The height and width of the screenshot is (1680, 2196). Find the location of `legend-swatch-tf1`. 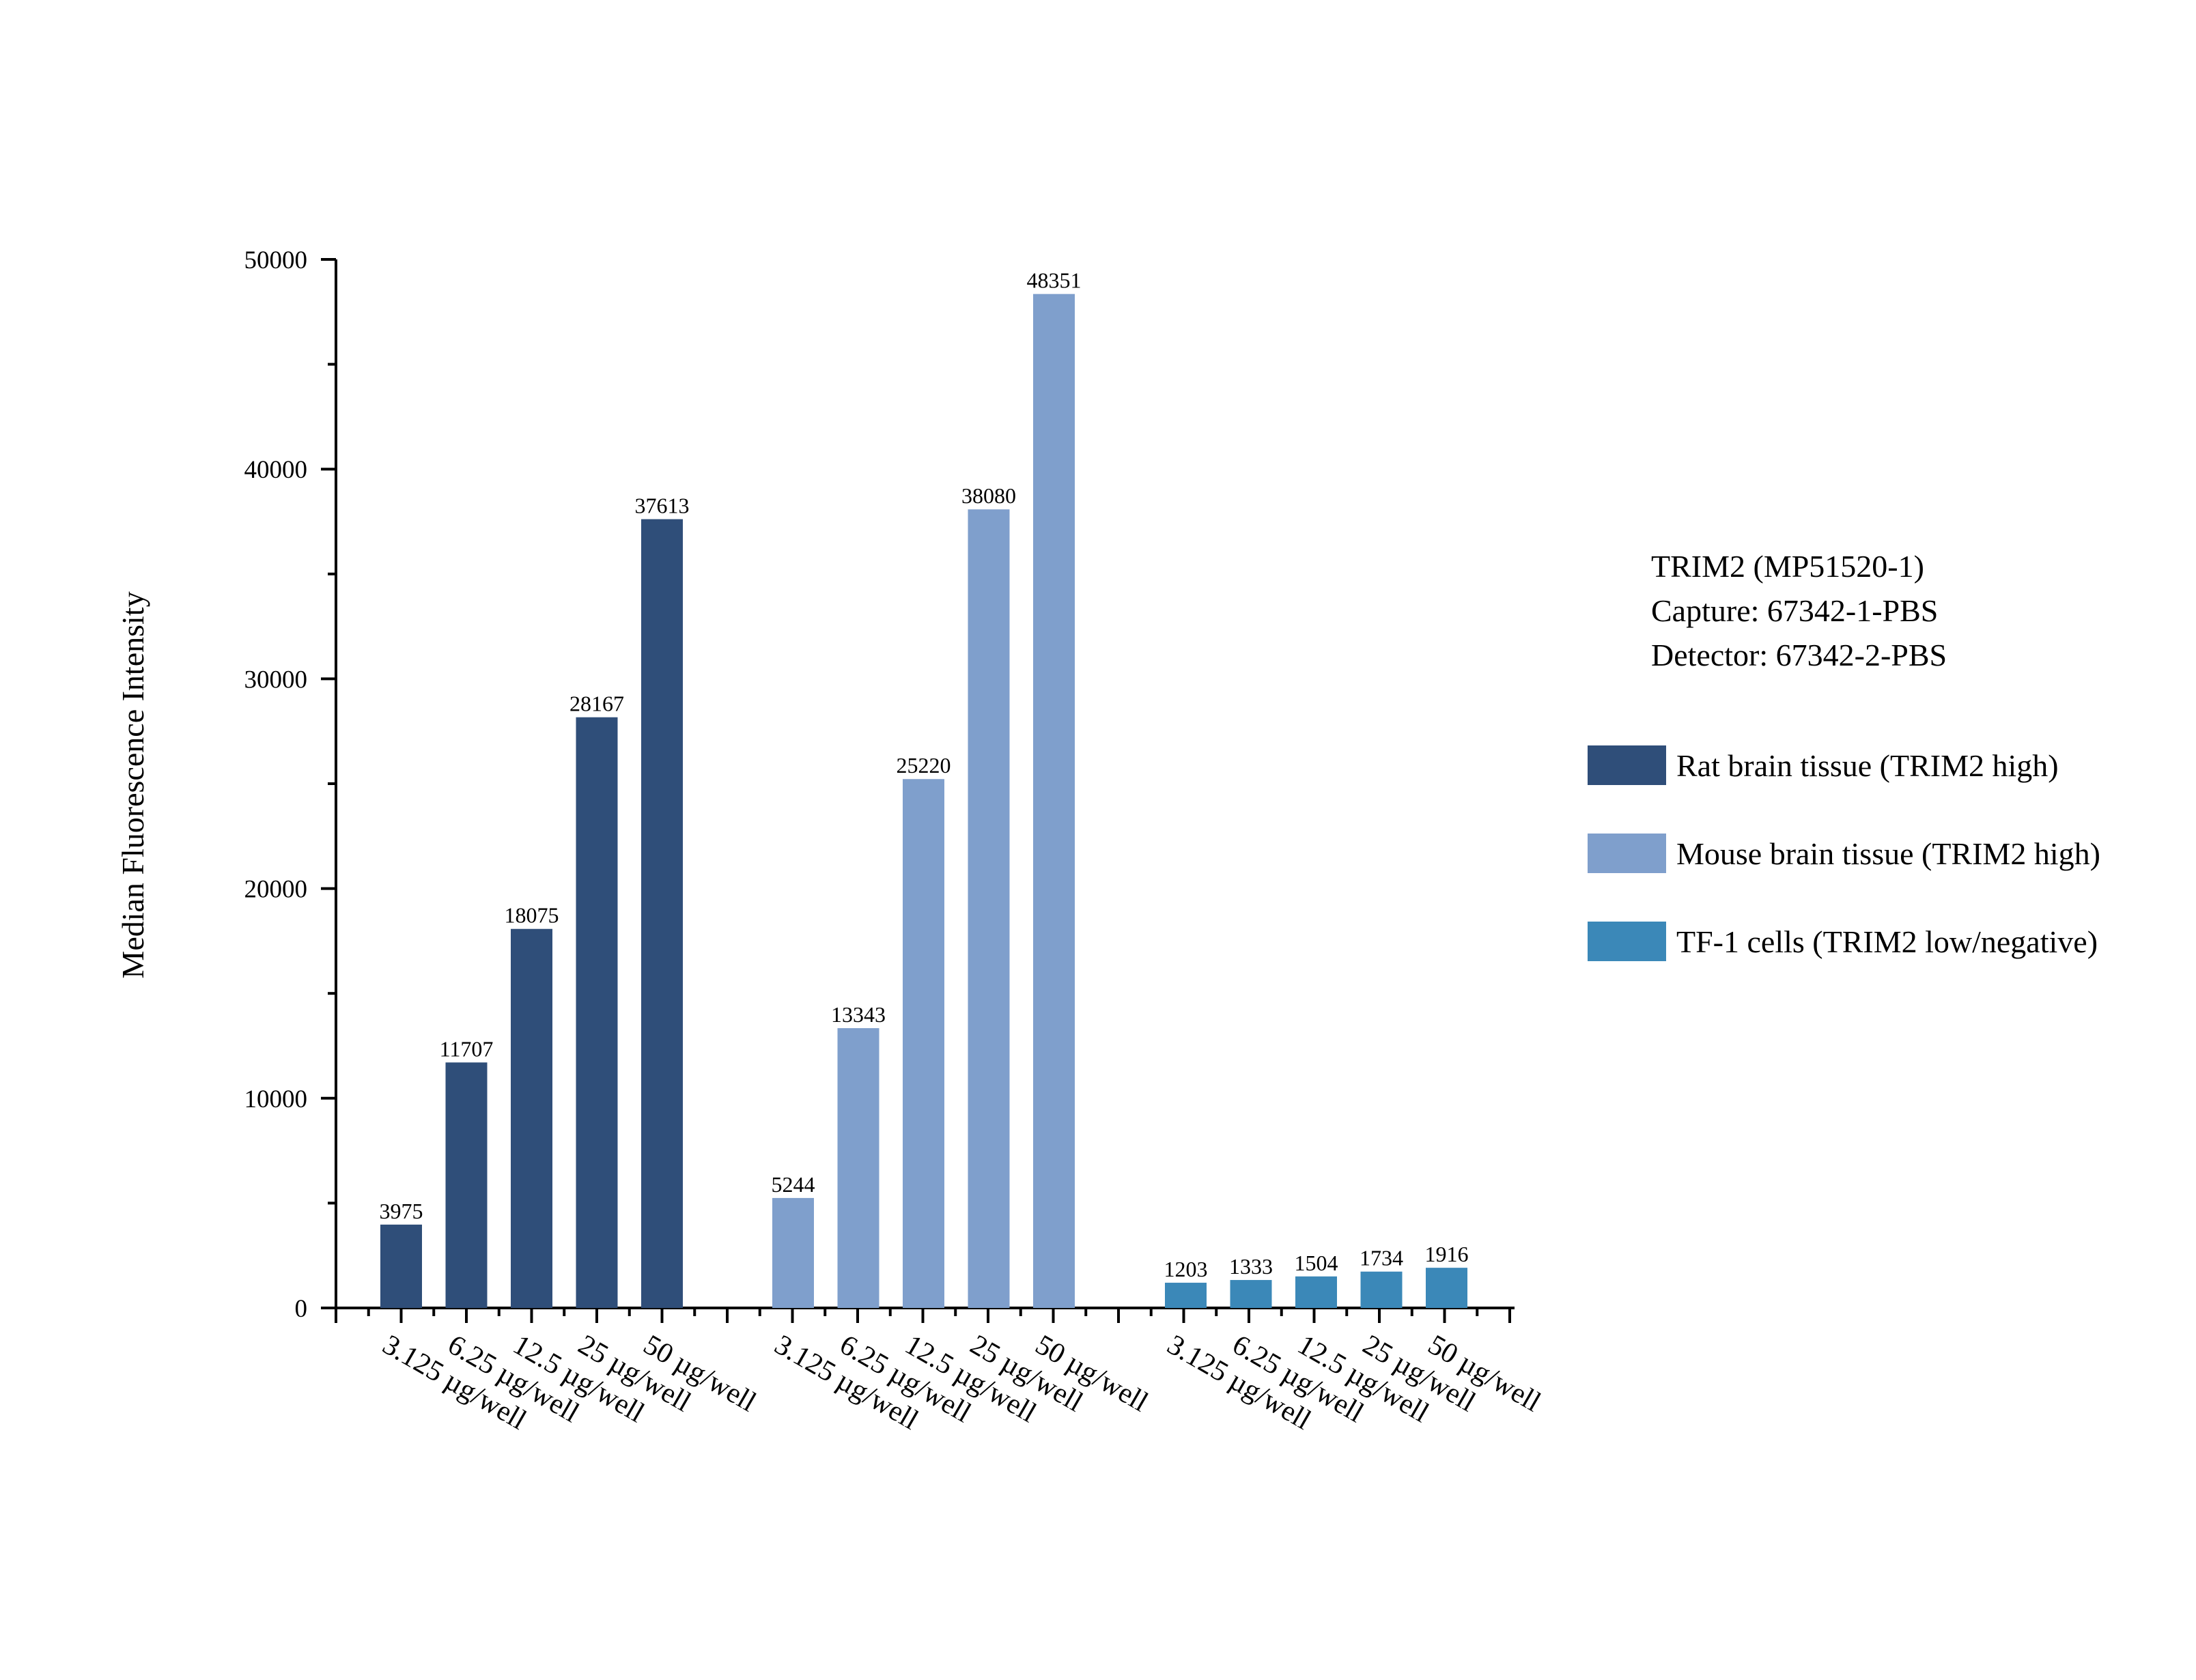

legend-swatch-tf1 is located at coordinates (1627, 941).